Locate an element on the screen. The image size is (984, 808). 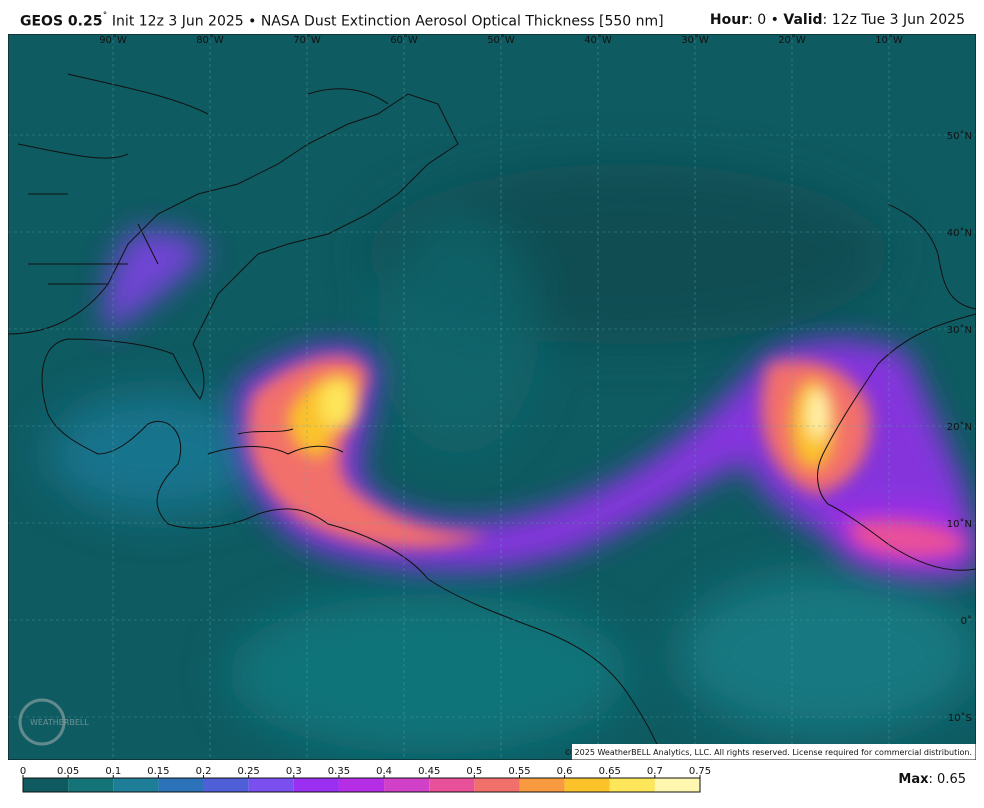
longitude-label: 90˚W is located at coordinates (113, 40).